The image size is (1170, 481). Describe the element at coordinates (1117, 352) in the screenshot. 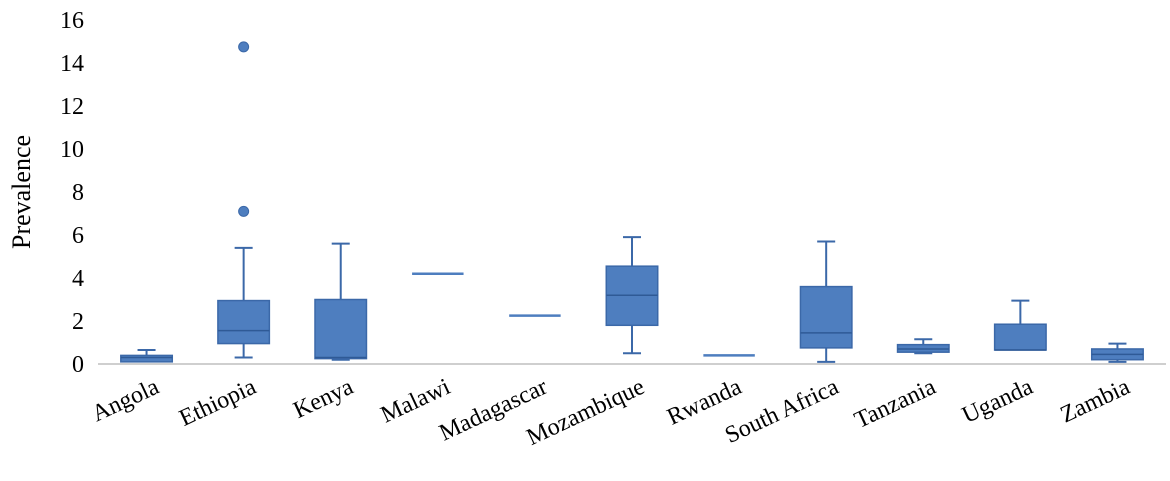

I see `box-zambia` at that location.